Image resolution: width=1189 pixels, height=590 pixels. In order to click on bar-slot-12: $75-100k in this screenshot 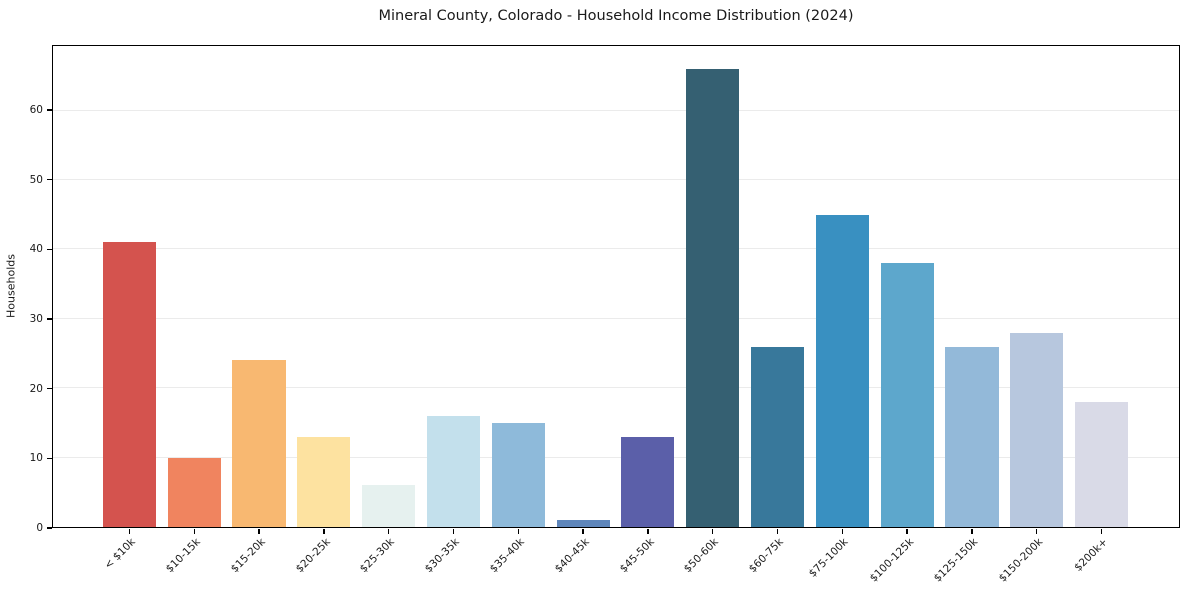, I will do `click(841, 313)`.